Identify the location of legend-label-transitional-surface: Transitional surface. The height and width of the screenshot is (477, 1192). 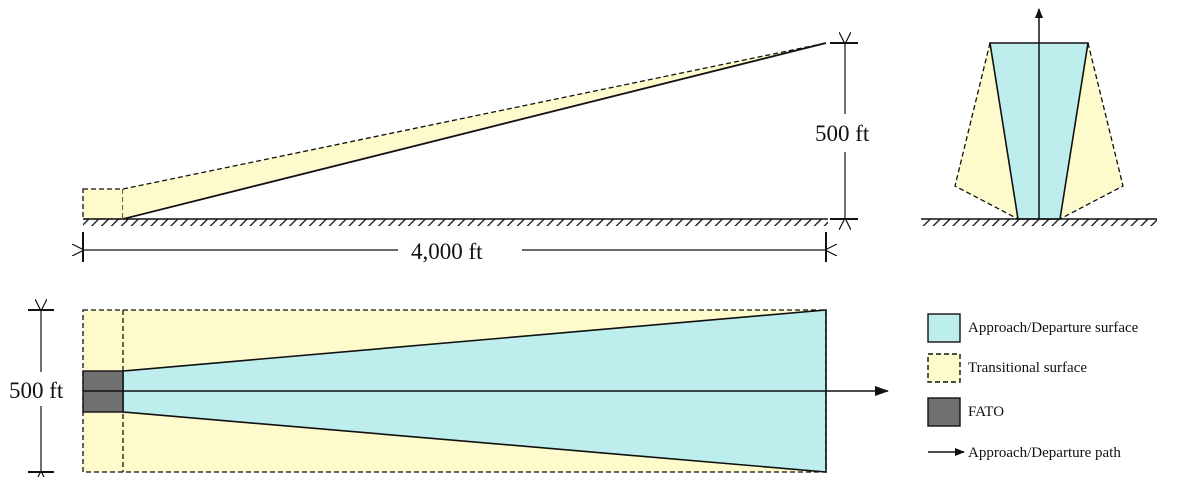
(1027, 368).